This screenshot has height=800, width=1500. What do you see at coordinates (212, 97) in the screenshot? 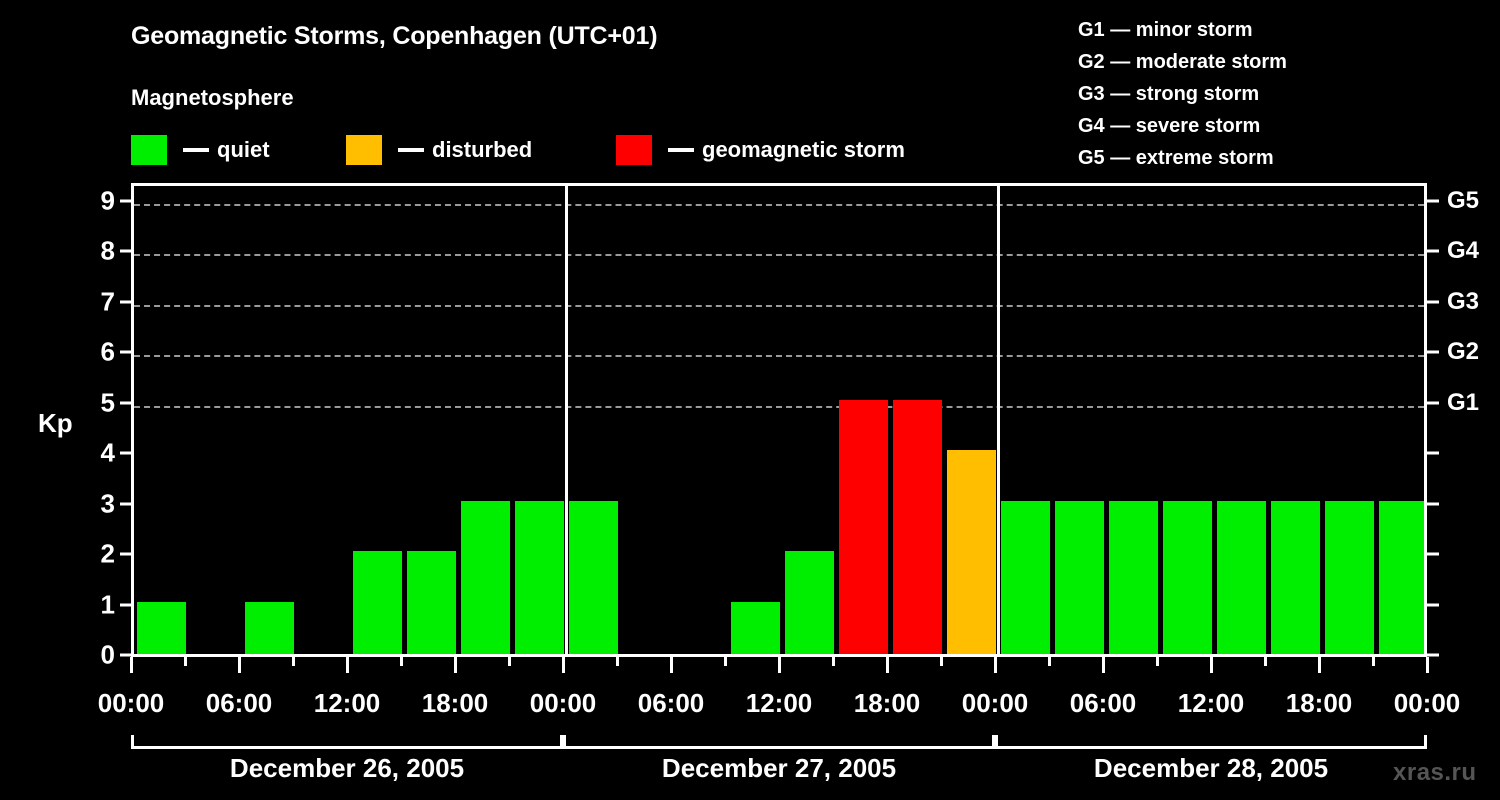
I see `chart-subtitle: Magnetosphere` at bounding box center [212, 97].